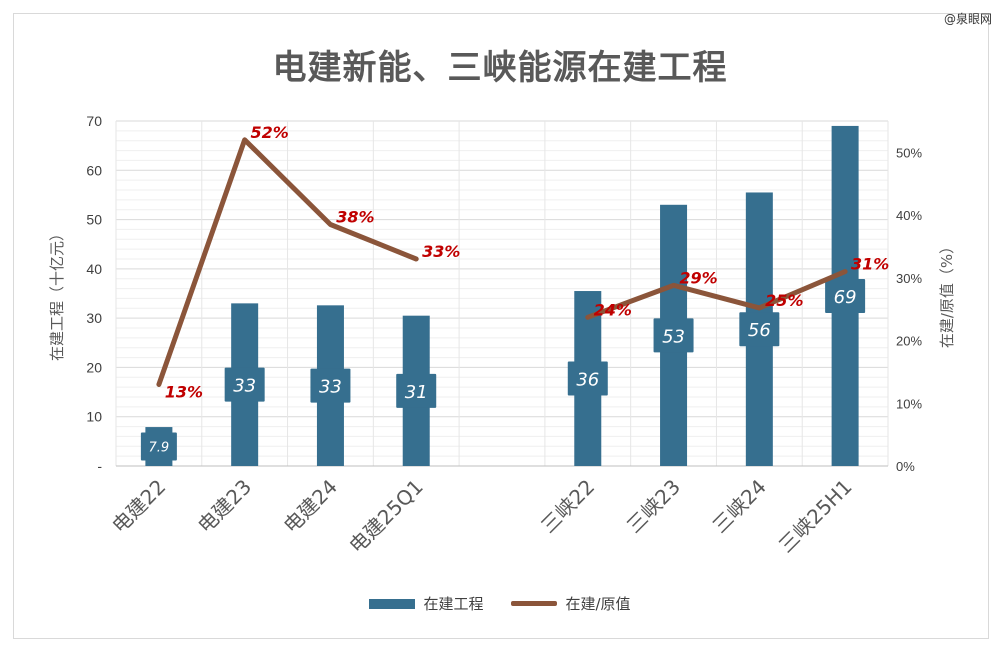 The width and height of the screenshot is (1000, 654). Describe the element at coordinates (355, 217) in the screenshot. I see `line-data-label: 38%` at that location.